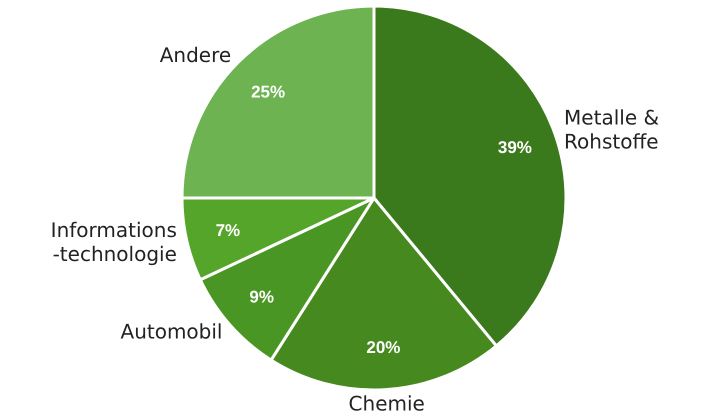 This screenshot has width=707, height=418. What do you see at coordinates (515, 147) in the screenshot?
I see `data-label: 39%` at bounding box center [515, 147].